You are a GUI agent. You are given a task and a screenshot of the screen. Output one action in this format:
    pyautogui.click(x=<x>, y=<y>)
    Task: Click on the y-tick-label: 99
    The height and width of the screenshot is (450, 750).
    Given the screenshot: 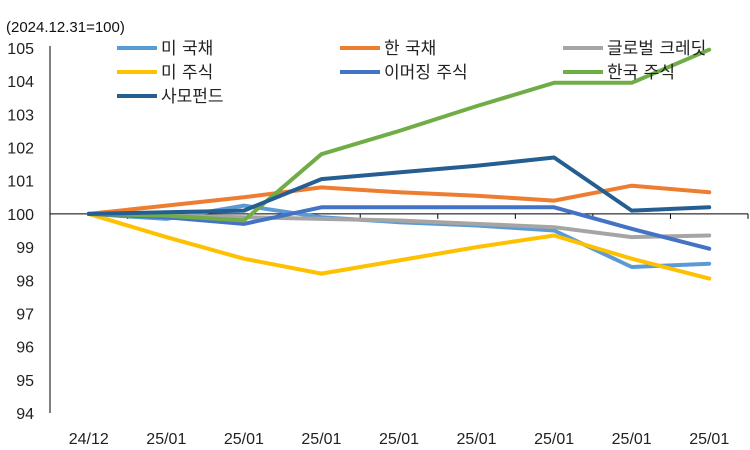 What is the action you would take?
    pyautogui.click(x=25, y=248)
    